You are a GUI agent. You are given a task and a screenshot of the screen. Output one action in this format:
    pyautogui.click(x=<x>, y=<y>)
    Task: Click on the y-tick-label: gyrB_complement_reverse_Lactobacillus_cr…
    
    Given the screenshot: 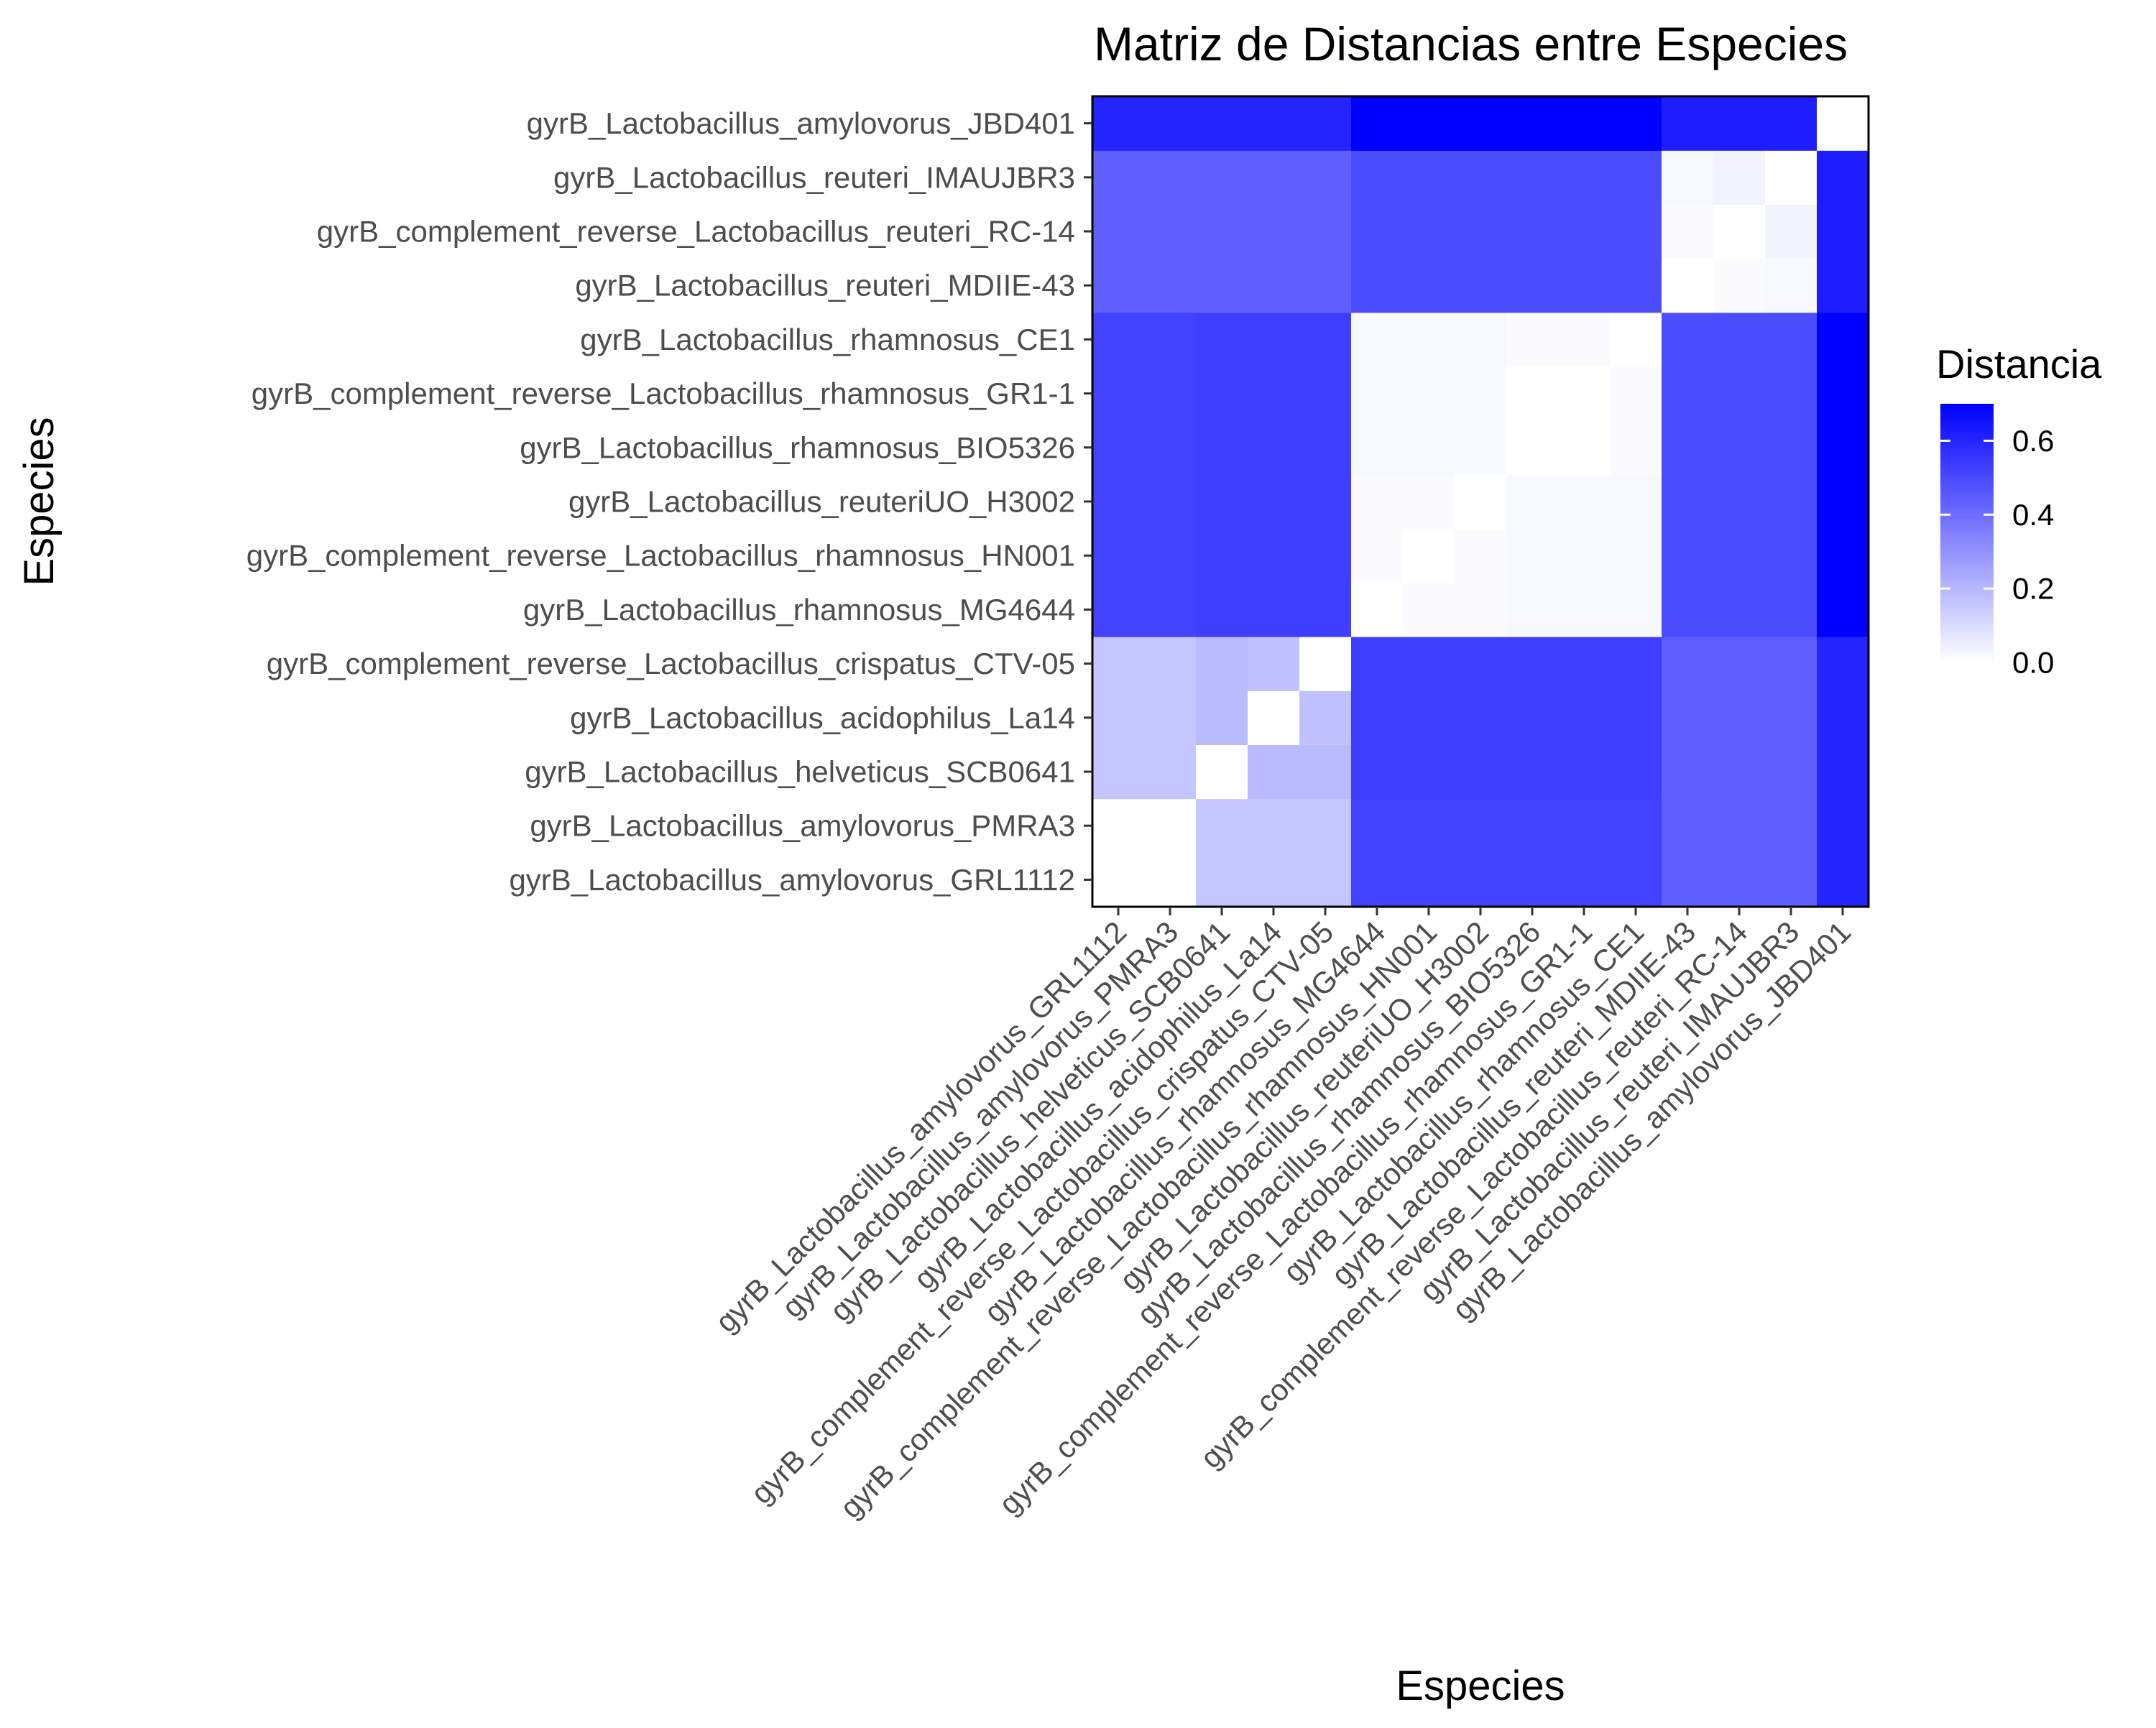 What is the action you would take?
    pyautogui.click(x=671, y=663)
    